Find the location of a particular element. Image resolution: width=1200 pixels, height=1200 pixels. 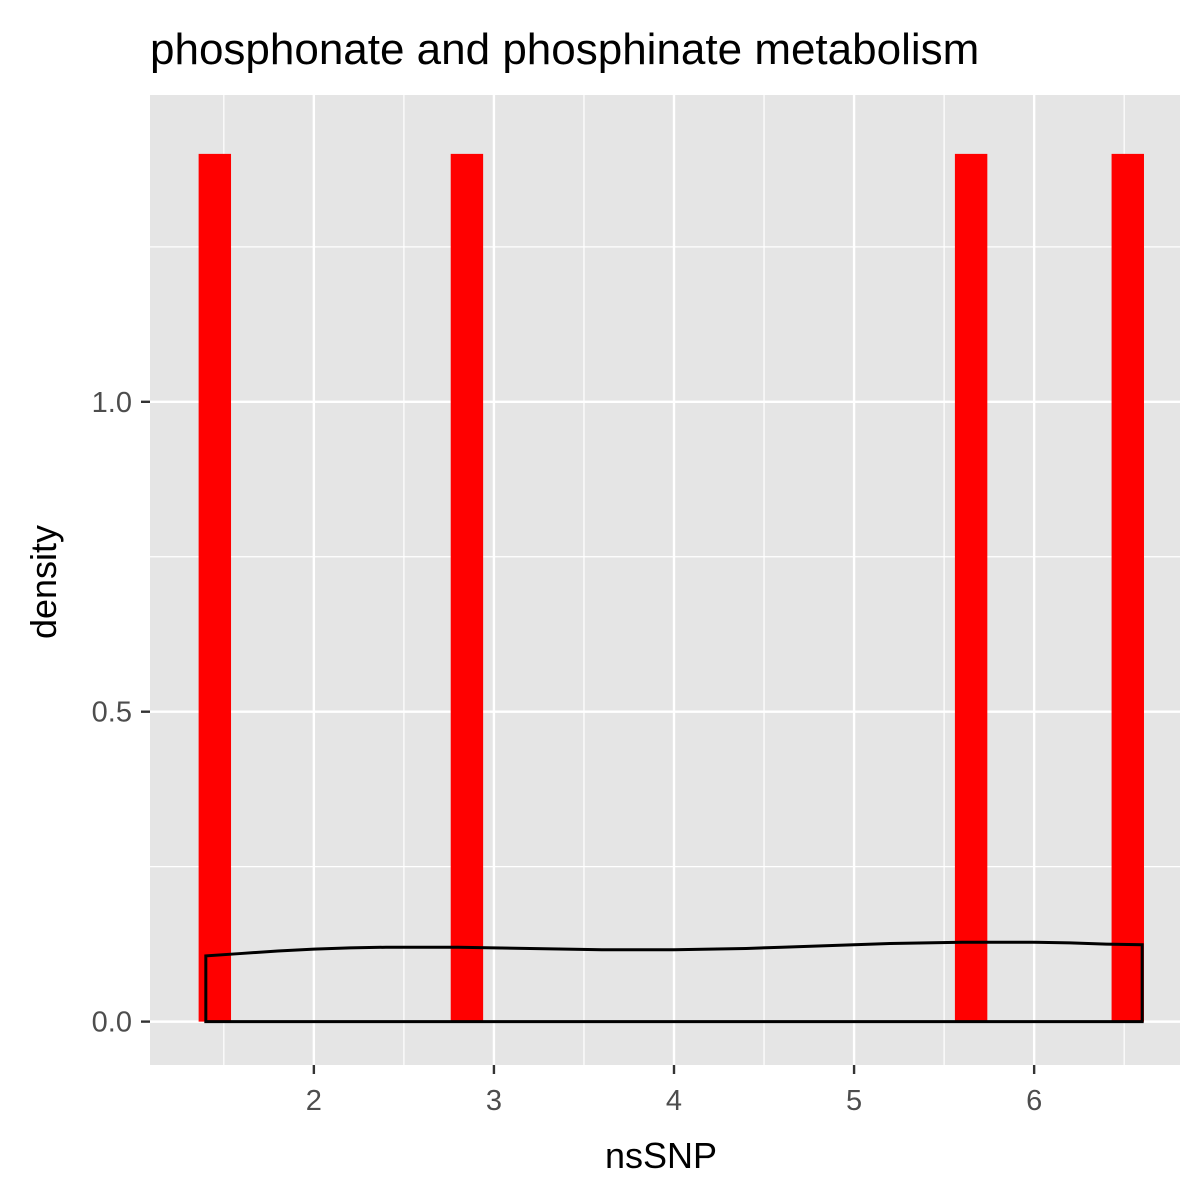

y-tick-label: 0.5 is located at coordinates (112, 713).